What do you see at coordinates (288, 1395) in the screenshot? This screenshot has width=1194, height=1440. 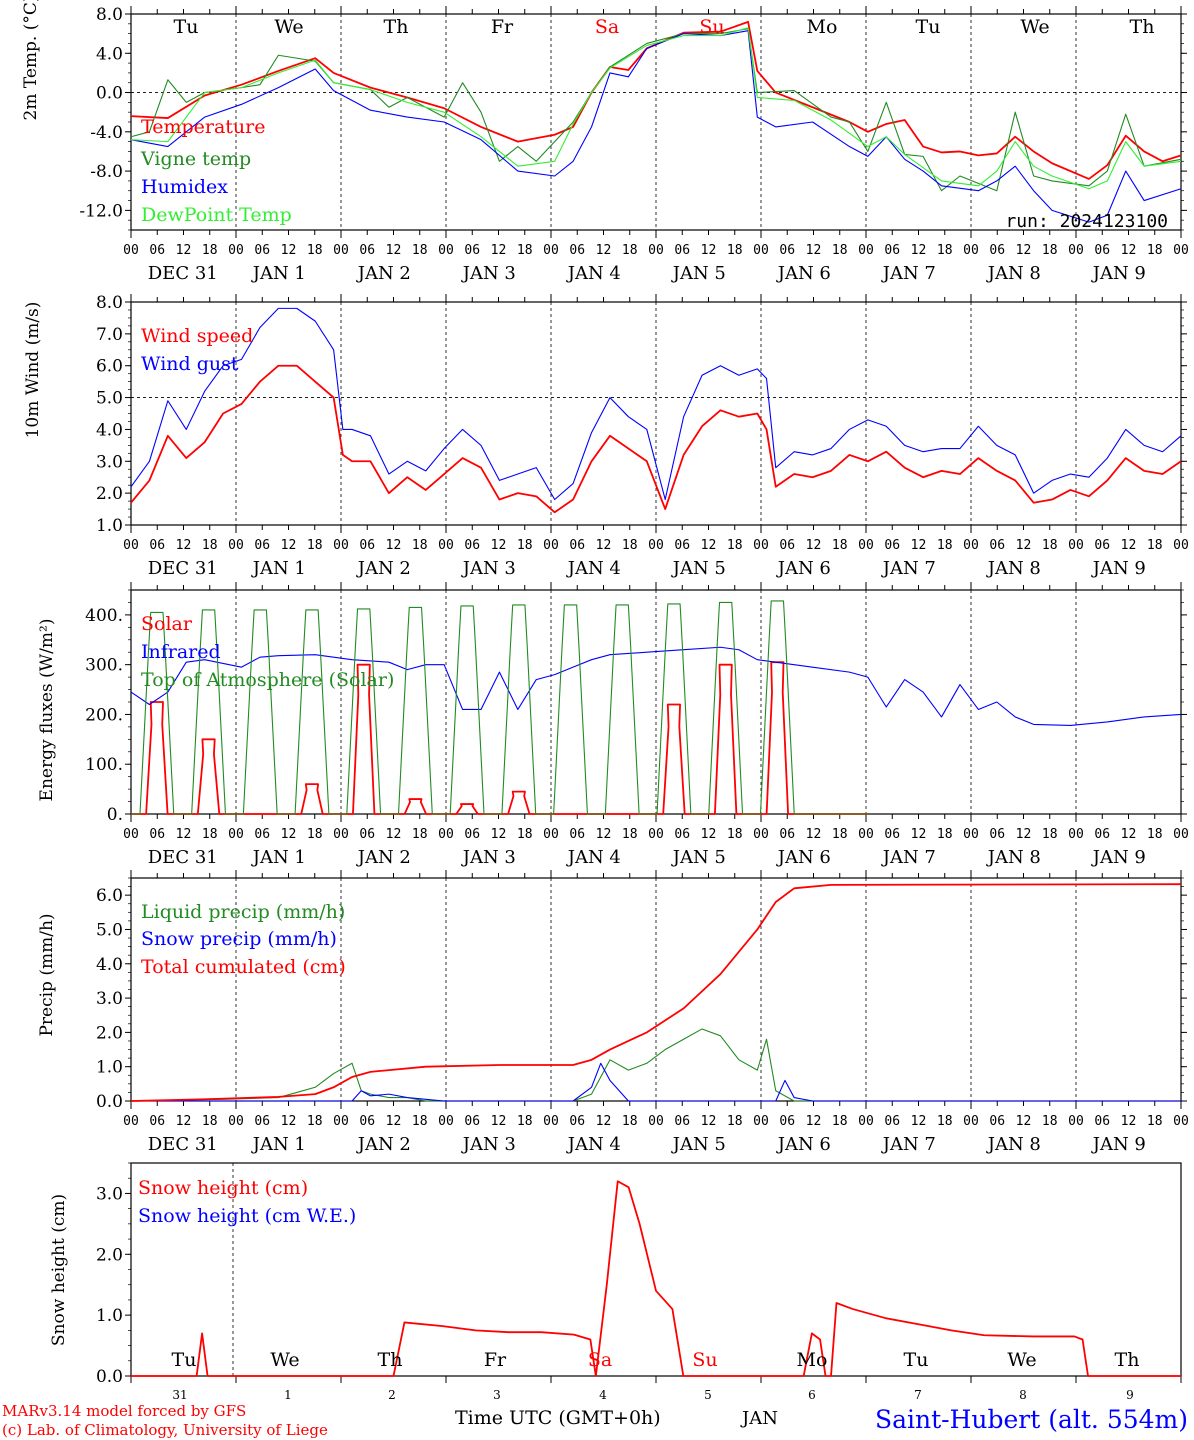 I see `day-number: 1` at bounding box center [288, 1395].